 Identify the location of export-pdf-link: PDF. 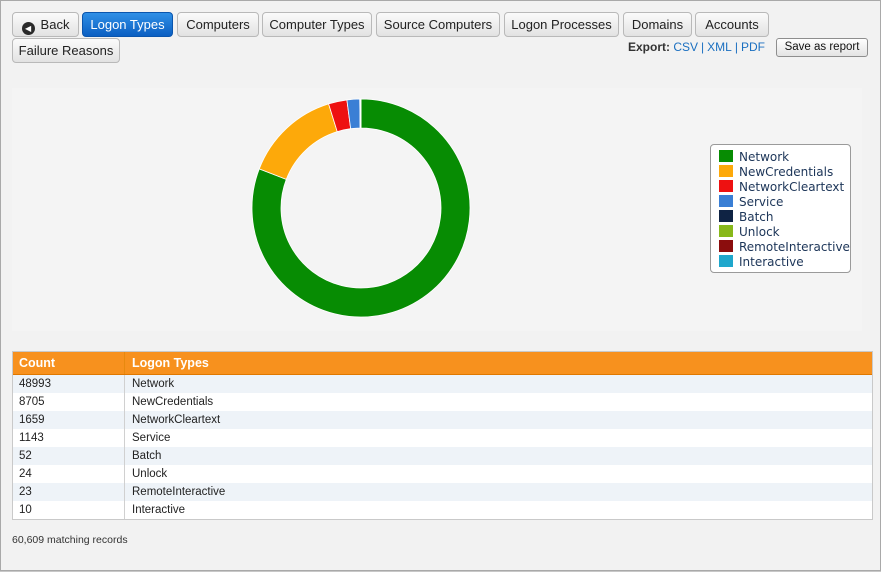
(753, 47).